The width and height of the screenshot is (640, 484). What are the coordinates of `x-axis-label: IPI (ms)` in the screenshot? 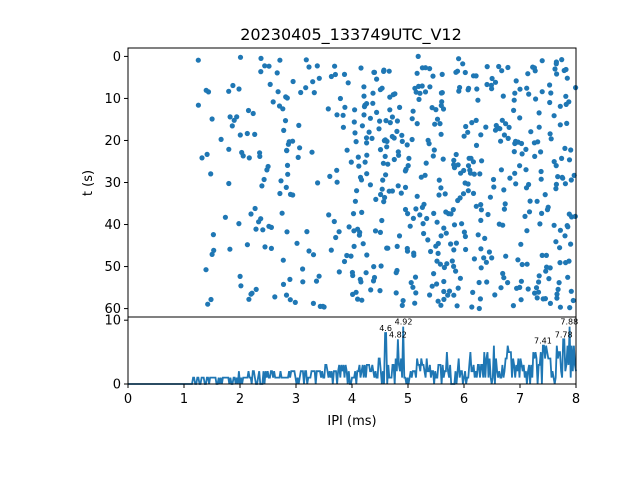 It's located at (351, 421).